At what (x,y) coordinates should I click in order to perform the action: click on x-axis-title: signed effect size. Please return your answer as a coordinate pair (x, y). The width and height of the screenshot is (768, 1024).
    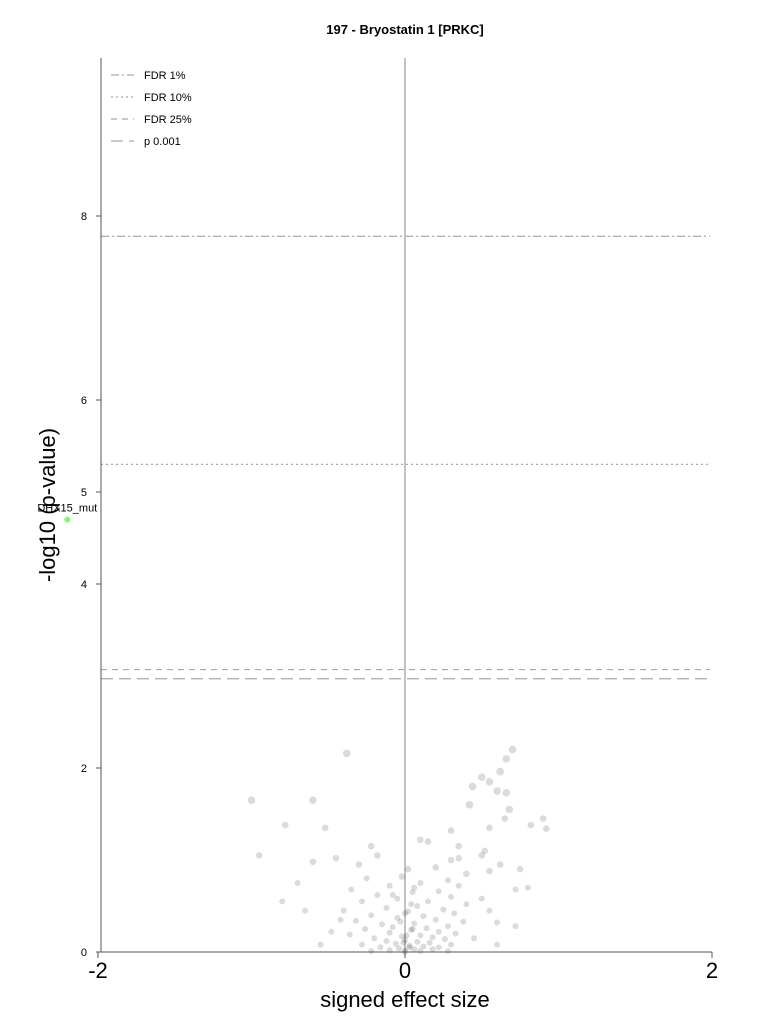
    Looking at the image, I should click on (405, 999).